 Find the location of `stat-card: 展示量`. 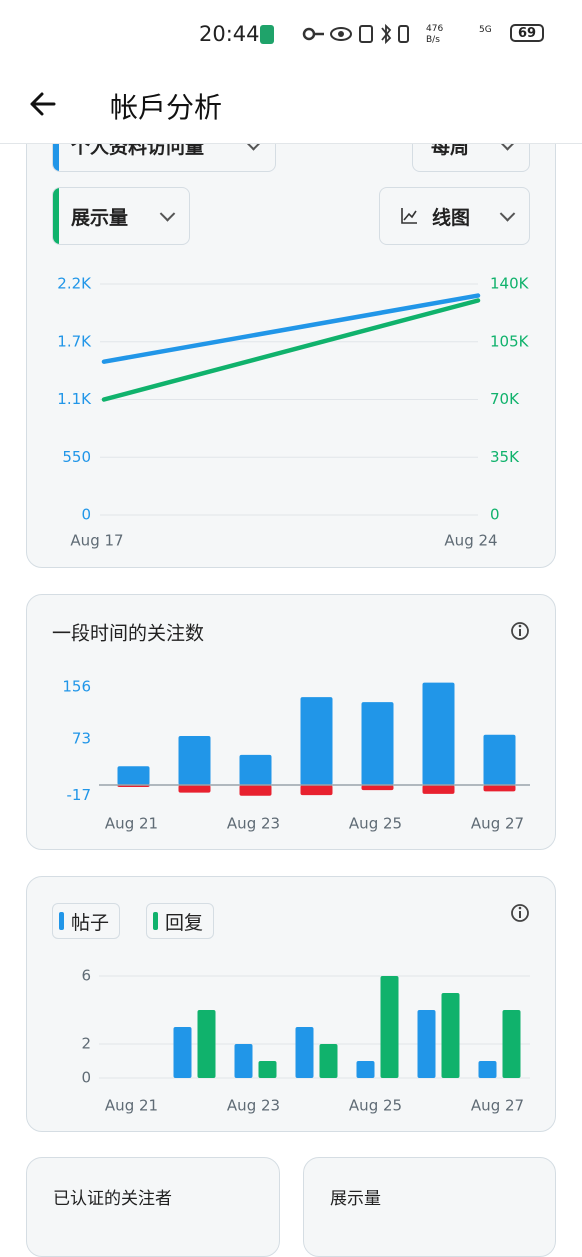

stat-card: 展示量 is located at coordinates (429, 1207).